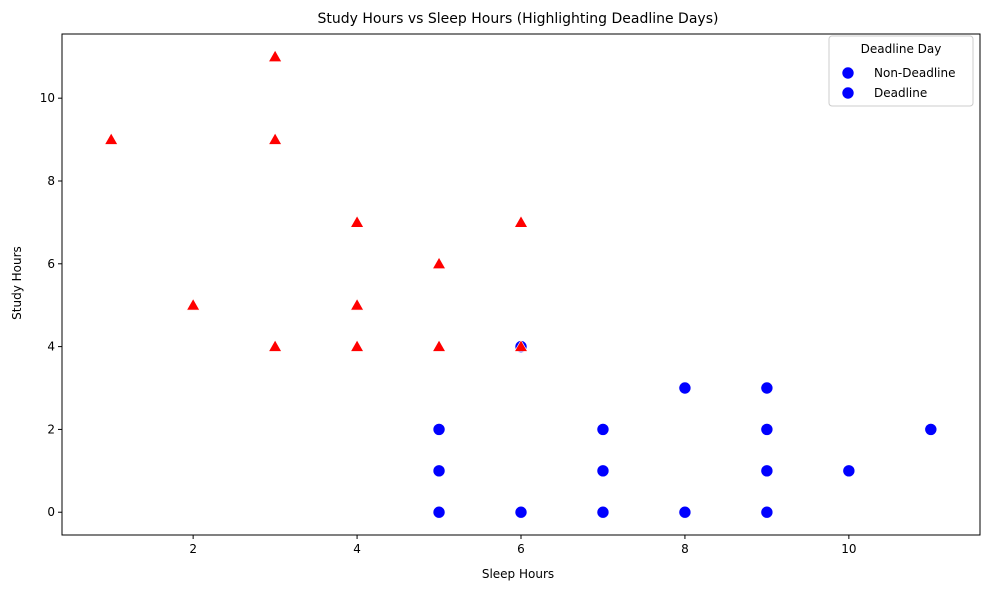 Image resolution: width=989 pixels, height=590 pixels. Describe the element at coordinates (51, 264) in the screenshot. I see `y-tick-label: 6` at that location.